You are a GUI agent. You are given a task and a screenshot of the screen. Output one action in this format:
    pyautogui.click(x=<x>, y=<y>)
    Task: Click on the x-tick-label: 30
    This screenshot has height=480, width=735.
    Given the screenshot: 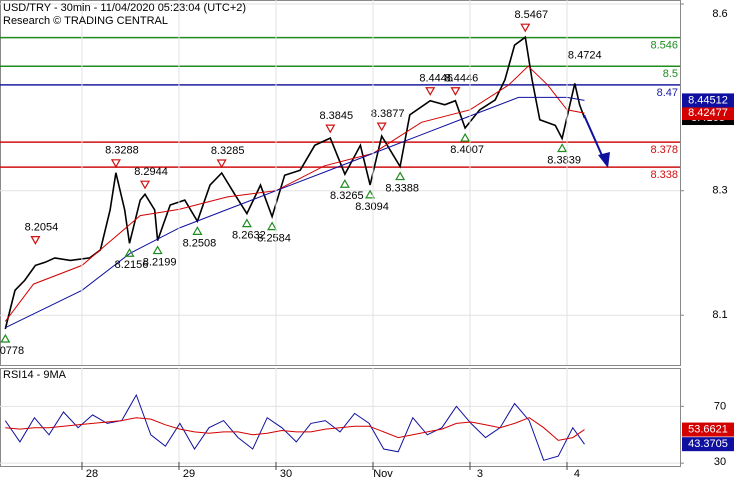 What is the action you would take?
    pyautogui.click(x=286, y=474)
    